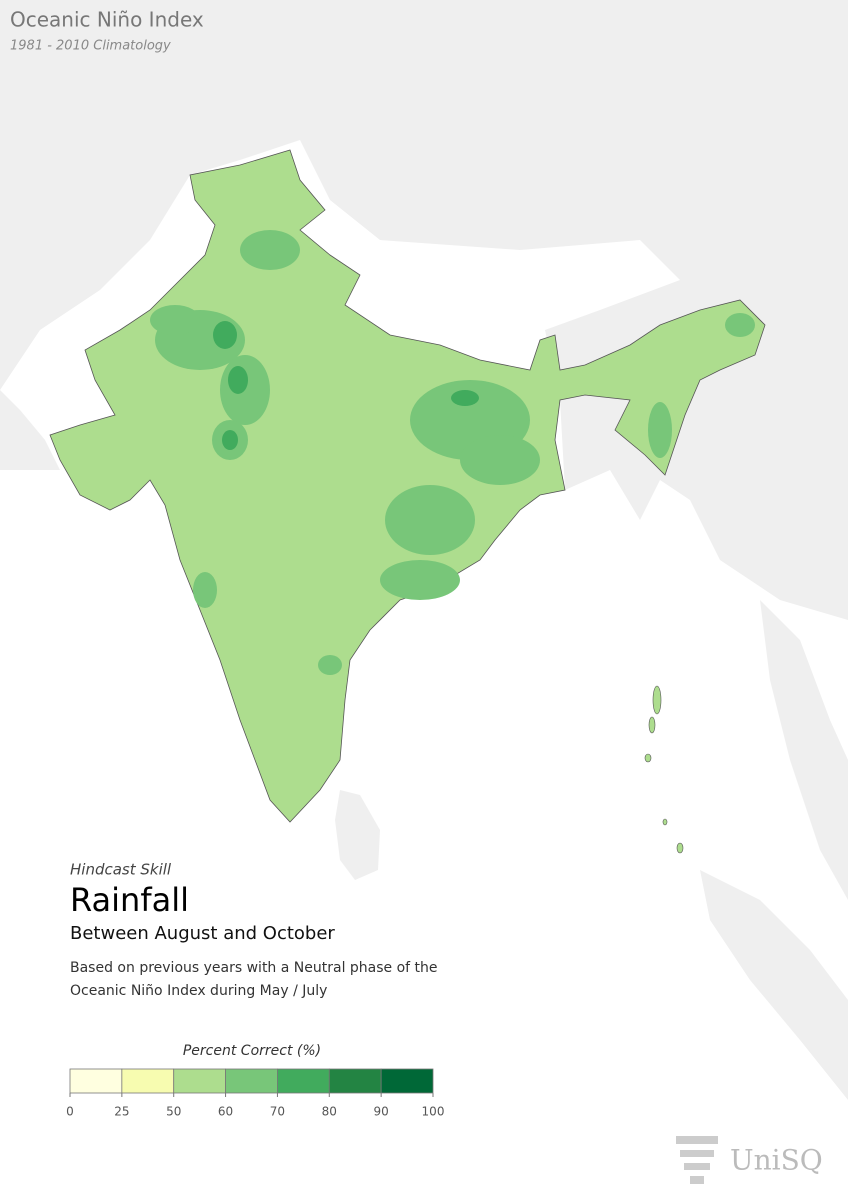 The width and height of the screenshot is (848, 1199). What do you see at coordinates (202, 933) in the screenshot?
I see `caption-period: Between August and October` at bounding box center [202, 933].